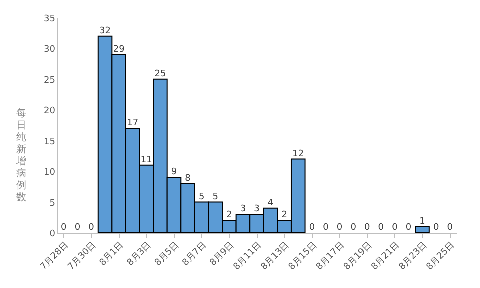 The width and height of the screenshot is (480, 288). Describe the element at coordinates (50, 173) in the screenshot. I see `y-tick-label: 10` at that location.